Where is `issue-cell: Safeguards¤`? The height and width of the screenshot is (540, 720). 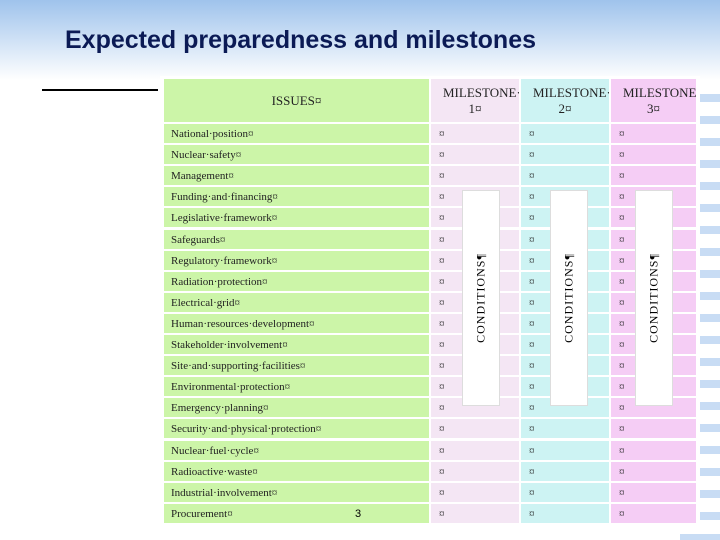 issue-cell: Safeguards¤ is located at coordinates (296, 239).